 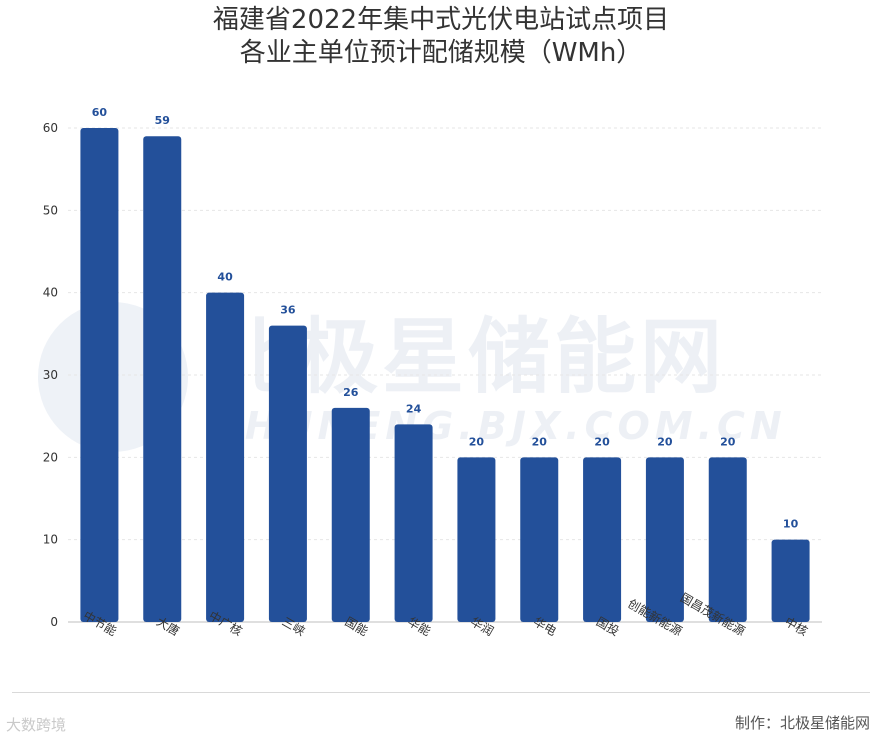 What do you see at coordinates (414, 408) in the screenshot?
I see `data-label: 24` at bounding box center [414, 408].